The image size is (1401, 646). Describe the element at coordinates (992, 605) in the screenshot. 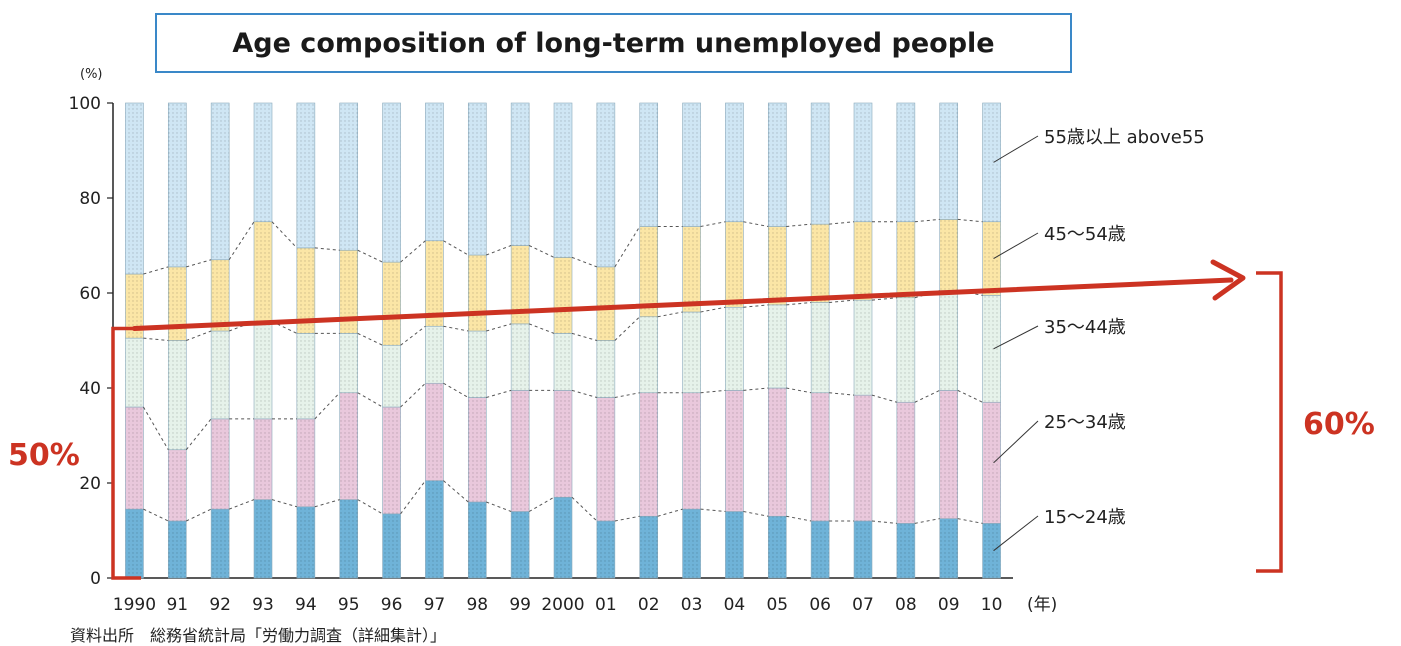

I see `x-tick-label: 10` at that location.